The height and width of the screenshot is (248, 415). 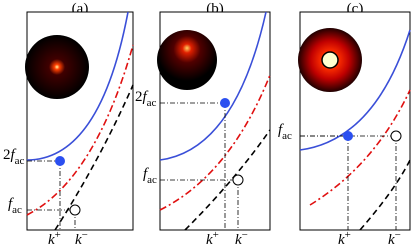 What do you see at coordinates (330, 60) in the screenshot?
I see `inset-core` at bounding box center [330, 60].